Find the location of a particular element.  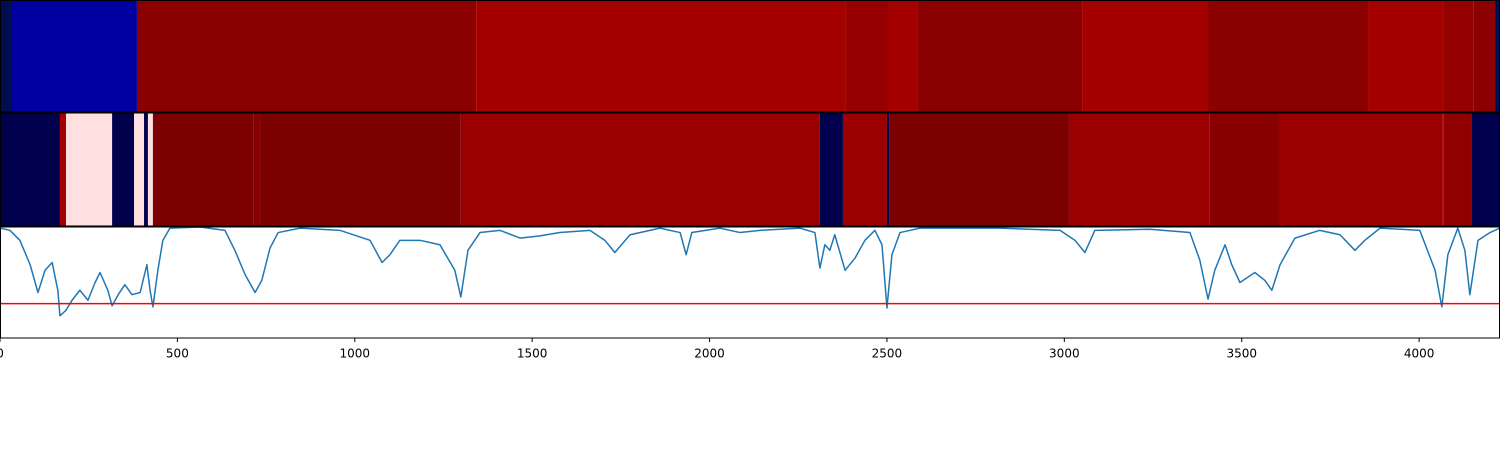

x-tick-label: 500 is located at coordinates (177, 354).